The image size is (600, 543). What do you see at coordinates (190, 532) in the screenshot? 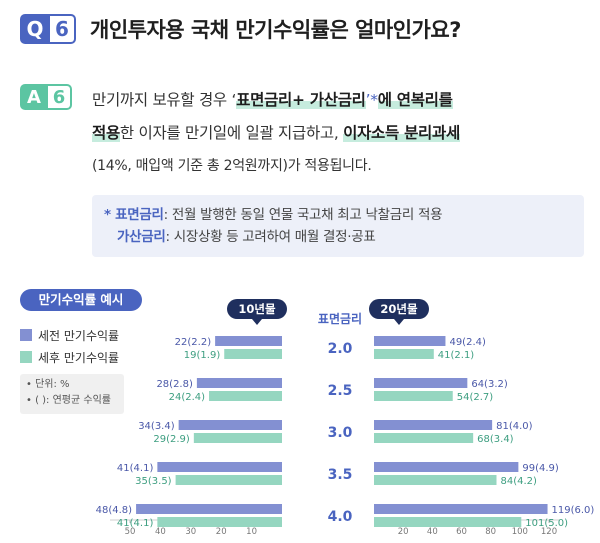
I see `left-axis-tick-label: 30` at bounding box center [190, 532].